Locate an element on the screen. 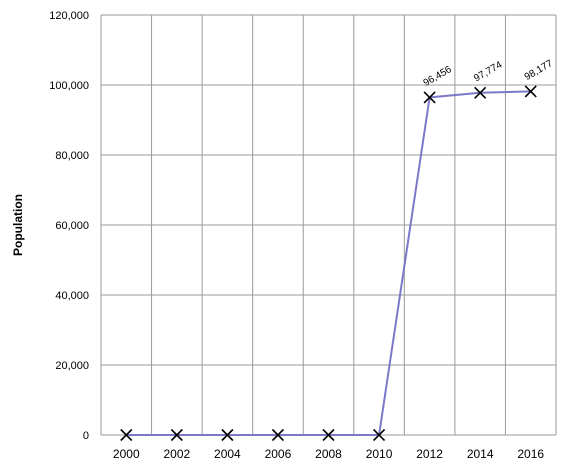 This screenshot has width=566, height=467. y-axis-title: Population is located at coordinates (18, 225).